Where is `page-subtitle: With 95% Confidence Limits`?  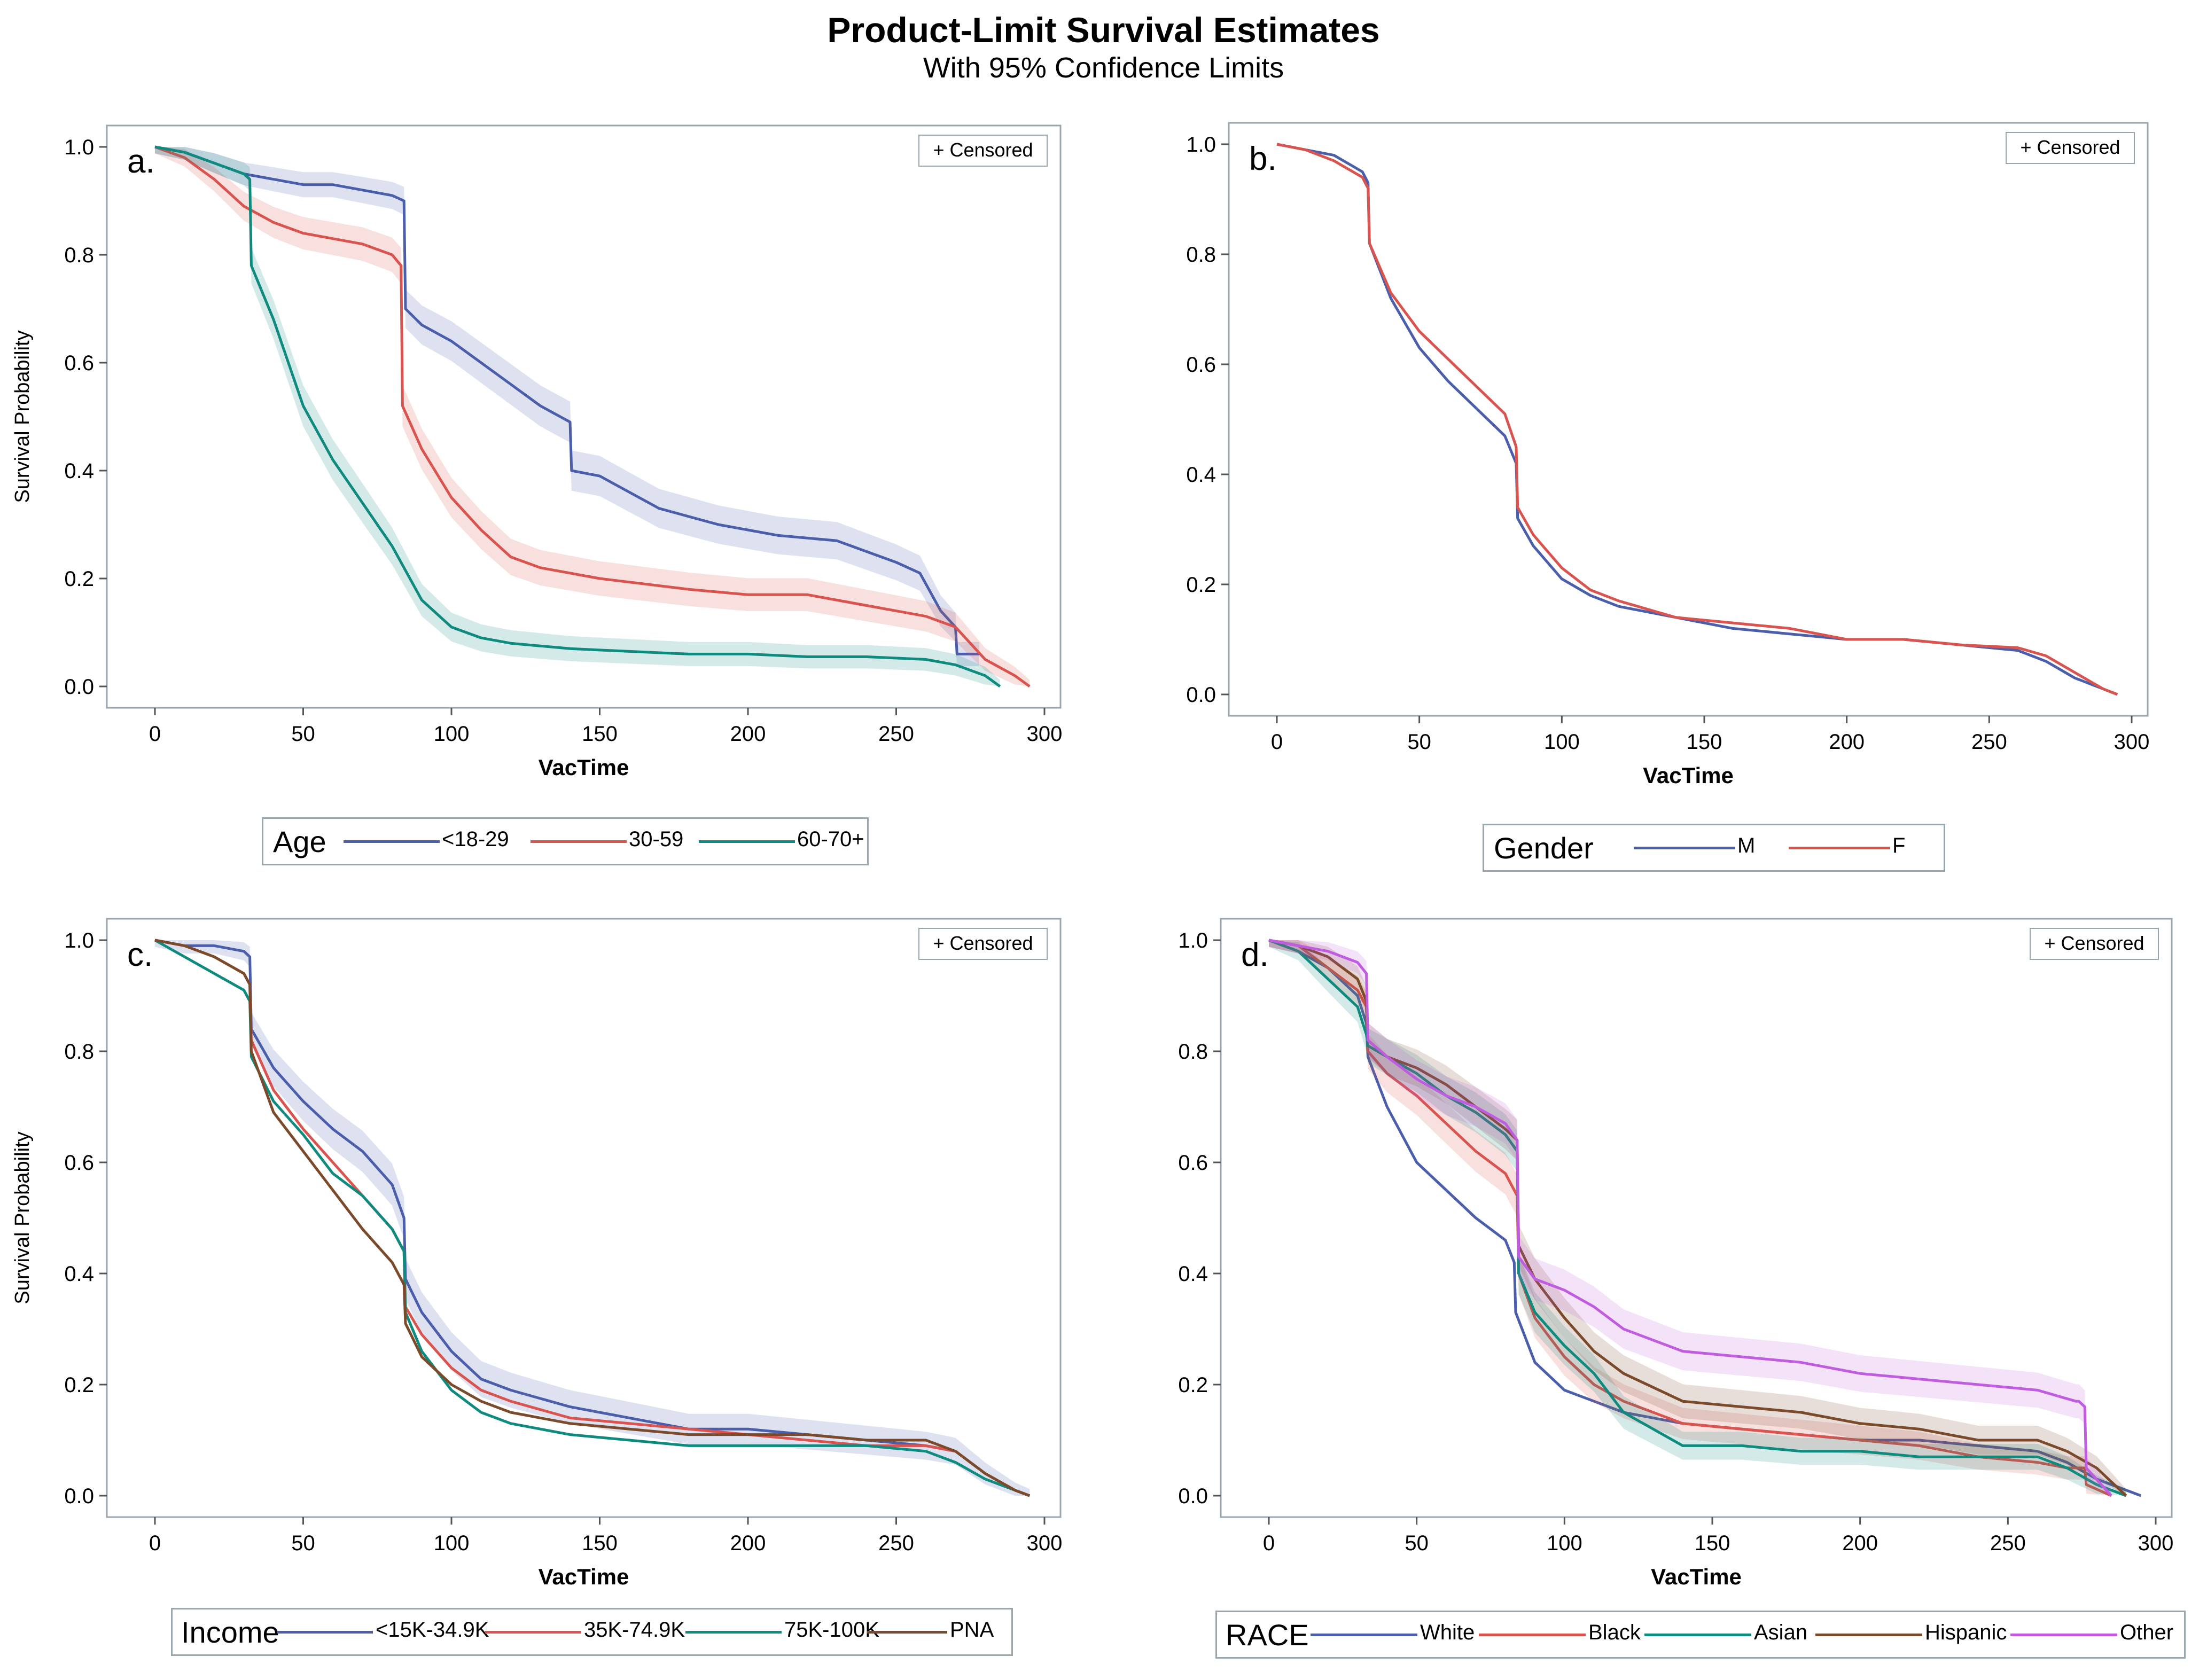
page-subtitle: With 95% Confidence Limits is located at coordinates (1103, 68).